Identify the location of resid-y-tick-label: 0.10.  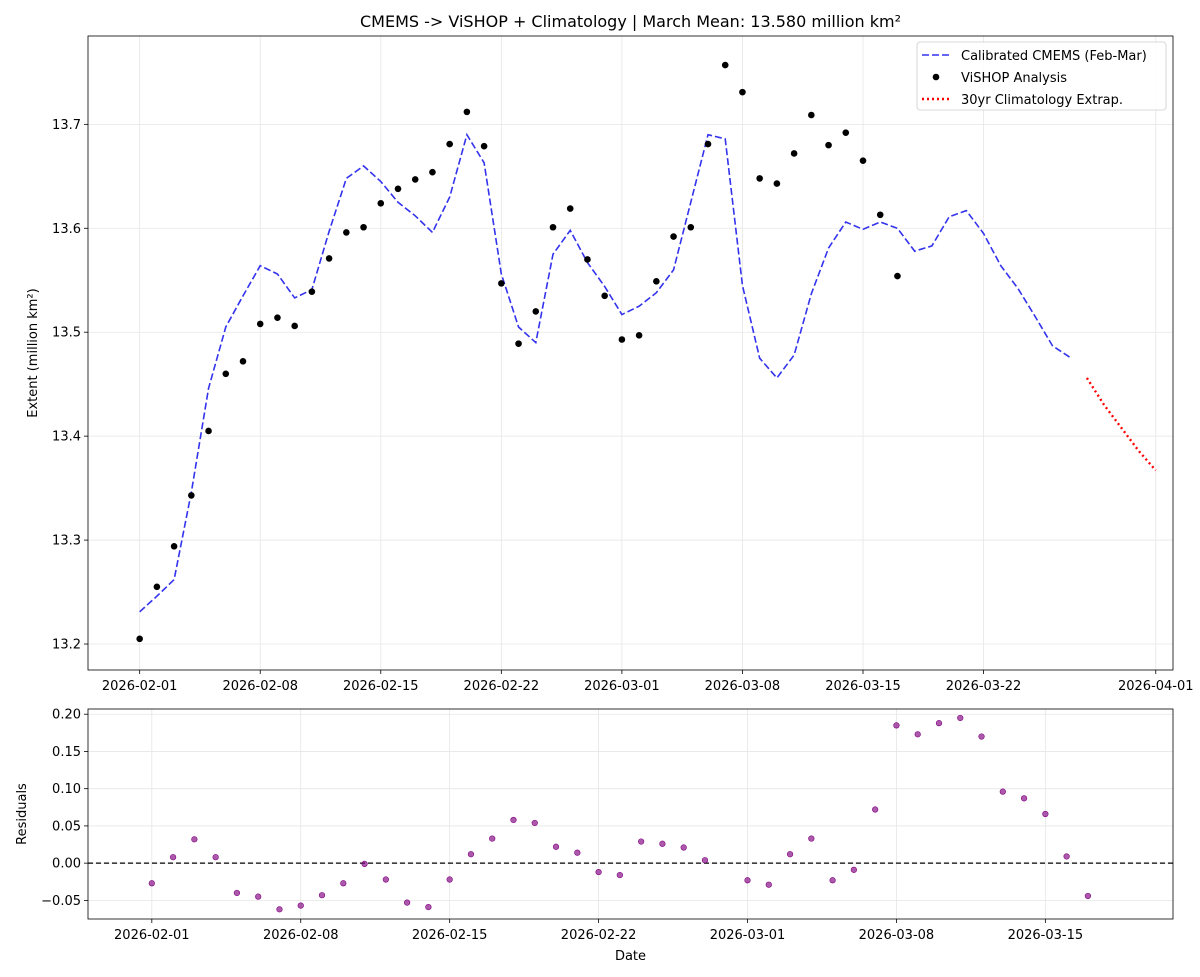
(66, 789).